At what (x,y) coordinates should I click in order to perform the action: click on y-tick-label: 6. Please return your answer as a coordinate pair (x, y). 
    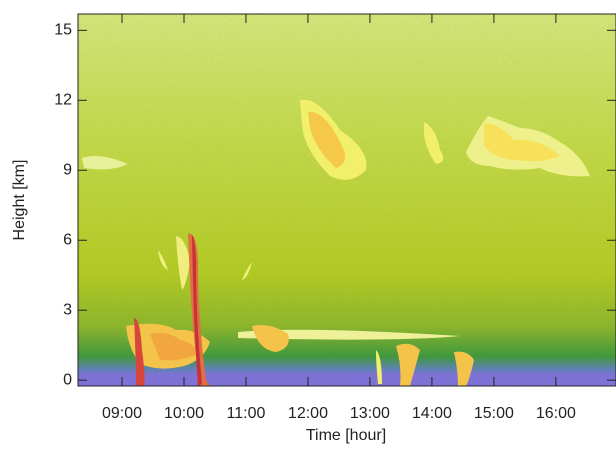
    Looking at the image, I should click on (67, 239).